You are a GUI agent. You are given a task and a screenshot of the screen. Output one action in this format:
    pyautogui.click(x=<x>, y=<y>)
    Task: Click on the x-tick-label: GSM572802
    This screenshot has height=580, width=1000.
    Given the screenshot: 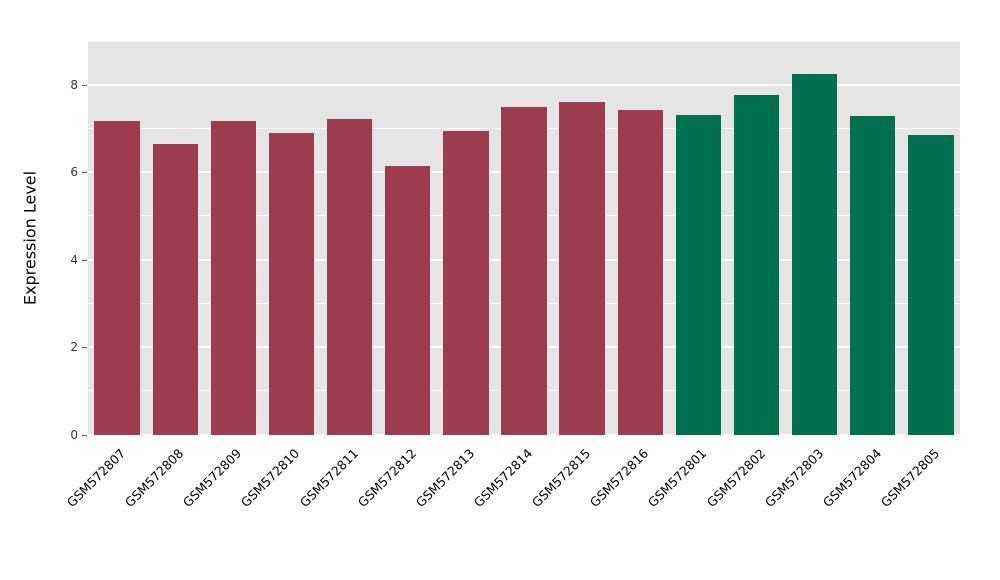 What is the action you would take?
    pyautogui.click(x=735, y=478)
    